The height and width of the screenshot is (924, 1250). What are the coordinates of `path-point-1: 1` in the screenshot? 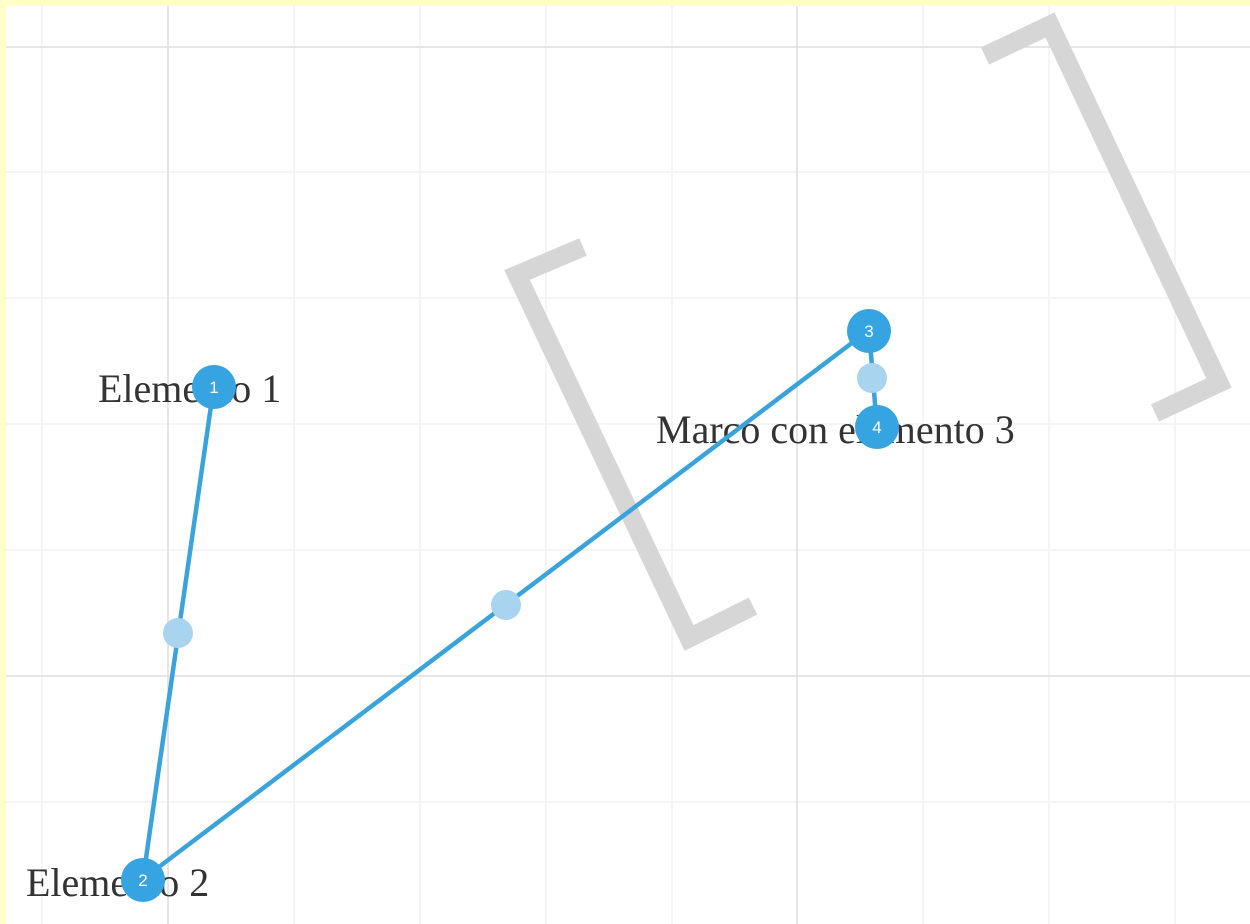 It's located at (214, 387).